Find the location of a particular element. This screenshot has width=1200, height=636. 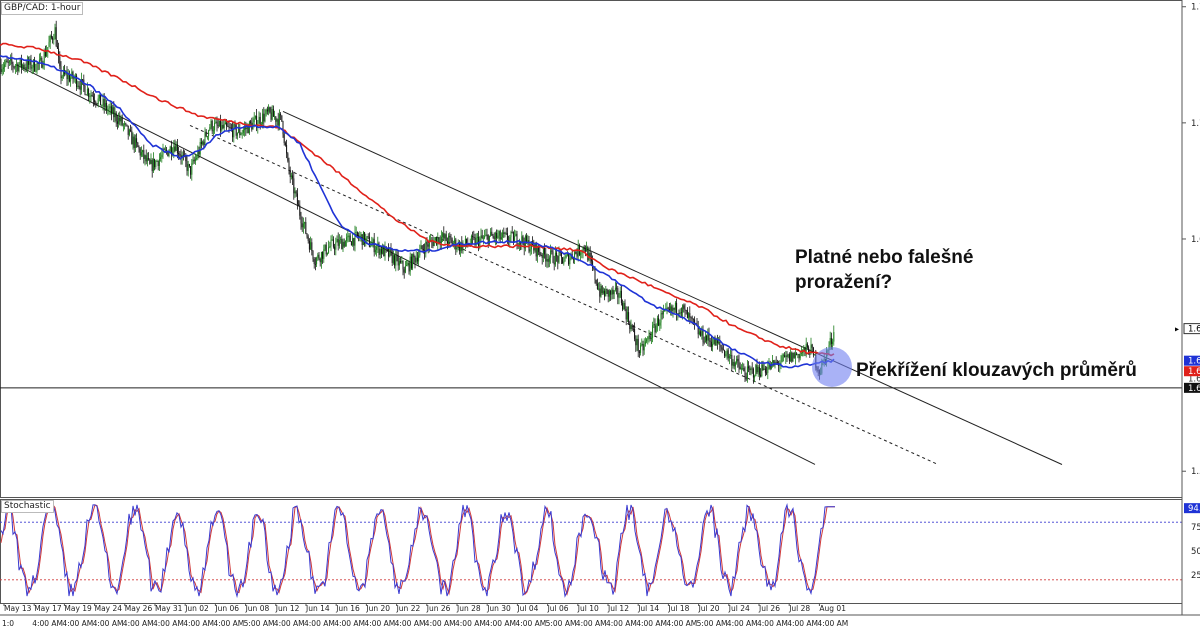

stoch-d-line is located at coordinates (417, 550).